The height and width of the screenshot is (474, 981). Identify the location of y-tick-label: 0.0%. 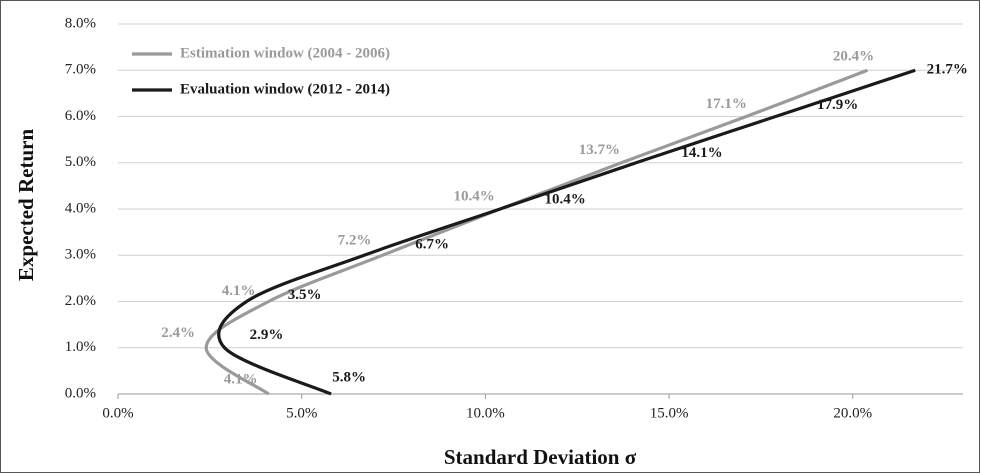
(80, 393).